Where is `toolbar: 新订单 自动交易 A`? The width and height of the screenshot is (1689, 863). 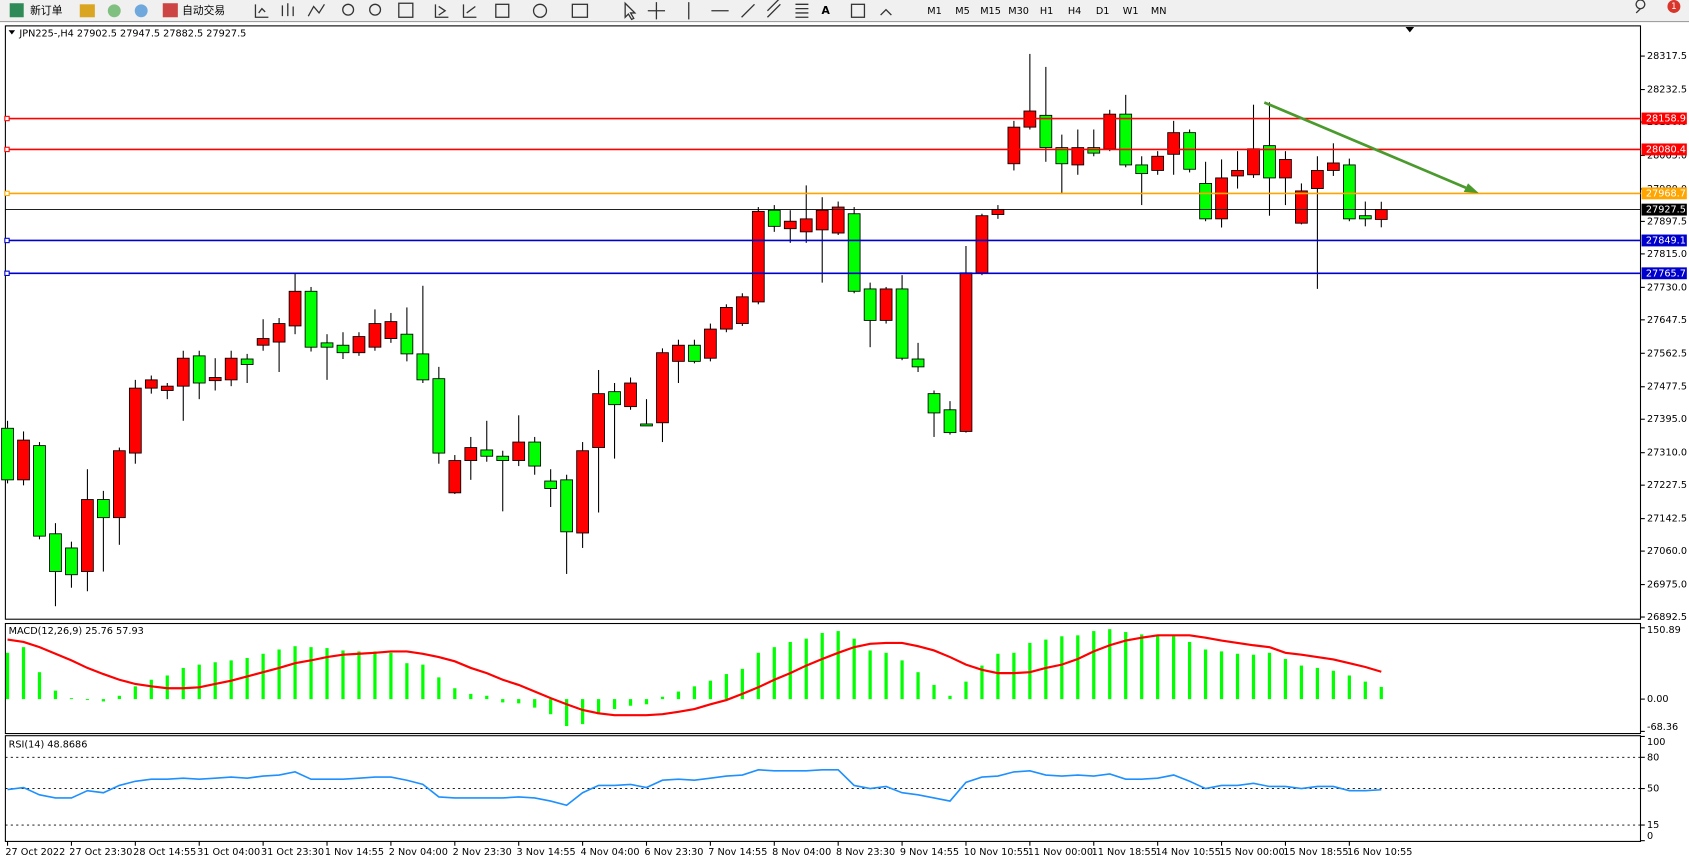
toolbar: 新订单 自动交易 A is located at coordinates (844, 11).